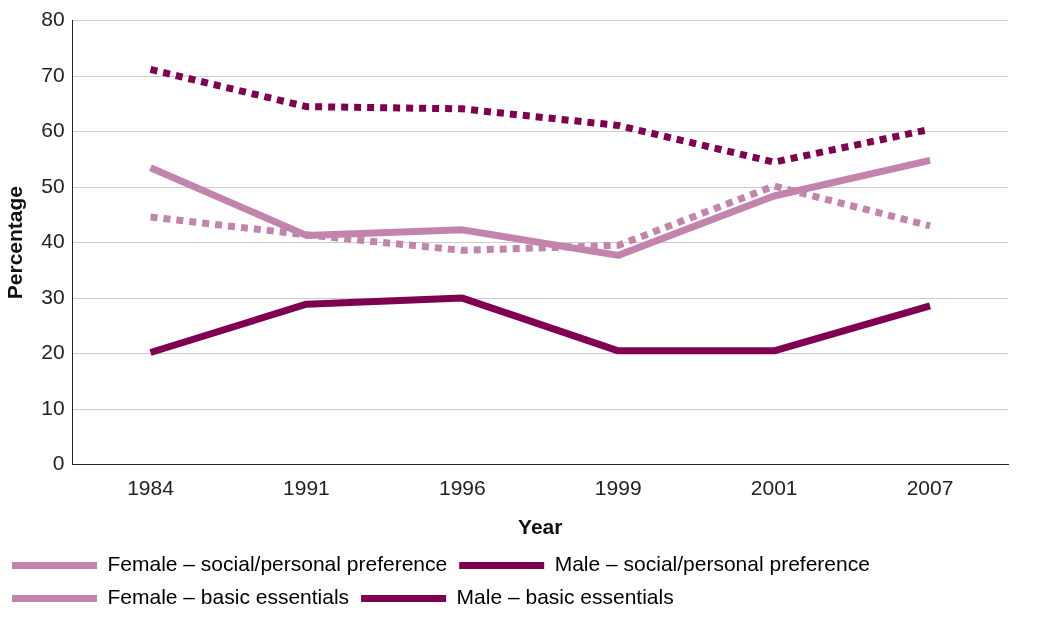  Describe the element at coordinates (53, 19) in the screenshot. I see `y-tick-label: 80` at that location.